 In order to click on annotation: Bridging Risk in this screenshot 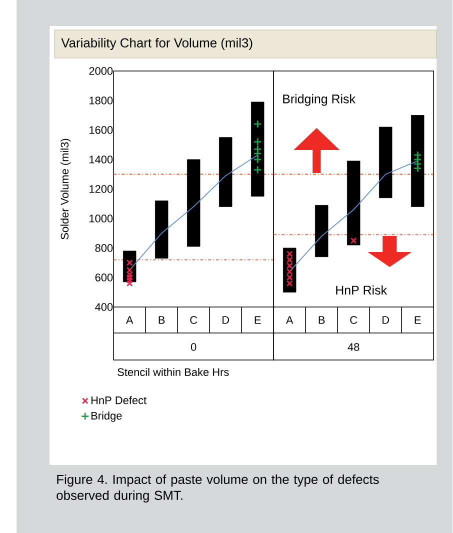, I will do `click(319, 100)`.